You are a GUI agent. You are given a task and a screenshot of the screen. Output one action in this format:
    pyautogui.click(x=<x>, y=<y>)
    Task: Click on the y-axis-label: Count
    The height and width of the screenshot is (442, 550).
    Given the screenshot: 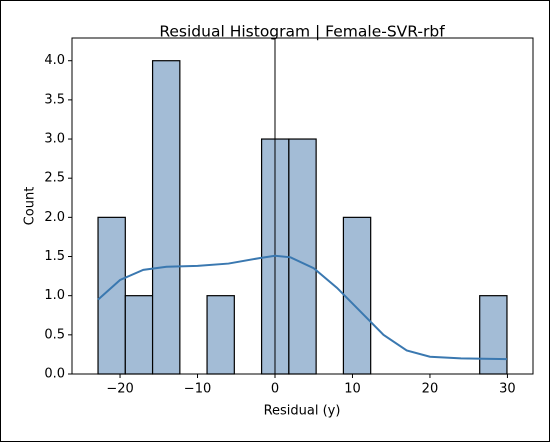 What is the action you would take?
    pyautogui.click(x=30, y=206)
    